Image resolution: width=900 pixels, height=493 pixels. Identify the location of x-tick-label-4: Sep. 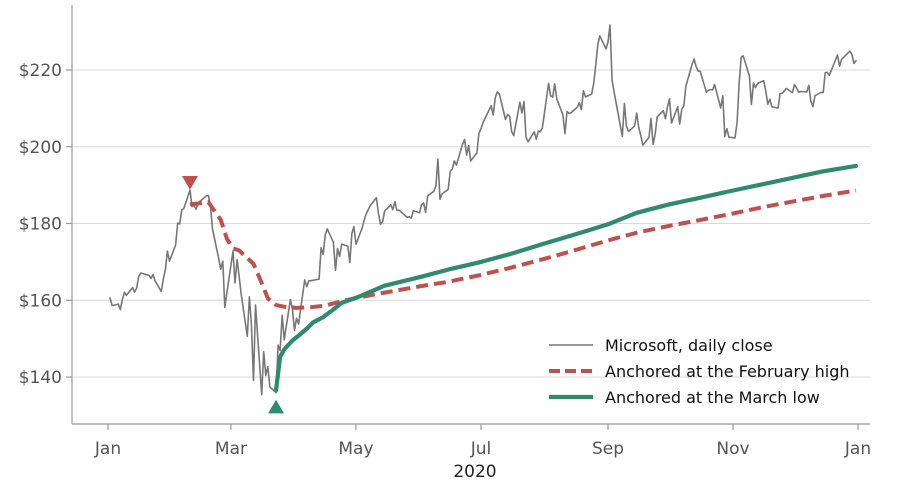
(608, 449).